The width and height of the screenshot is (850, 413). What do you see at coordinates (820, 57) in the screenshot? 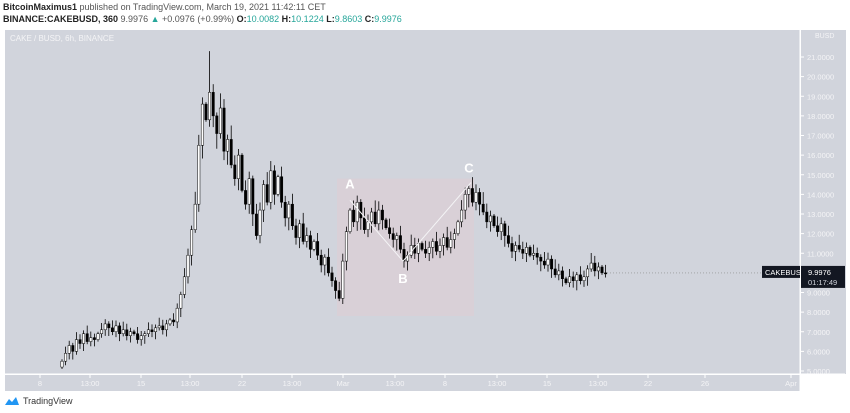
I see `y-tick-label: 21.0000` at bounding box center [820, 57].